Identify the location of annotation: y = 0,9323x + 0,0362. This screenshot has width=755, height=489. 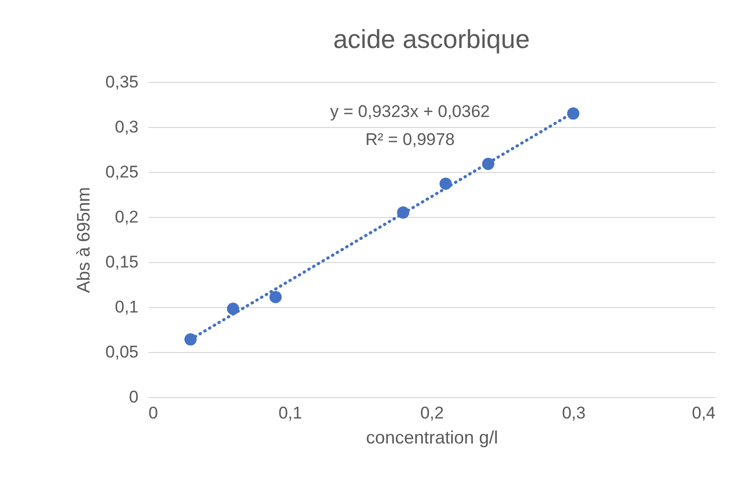
(410, 111).